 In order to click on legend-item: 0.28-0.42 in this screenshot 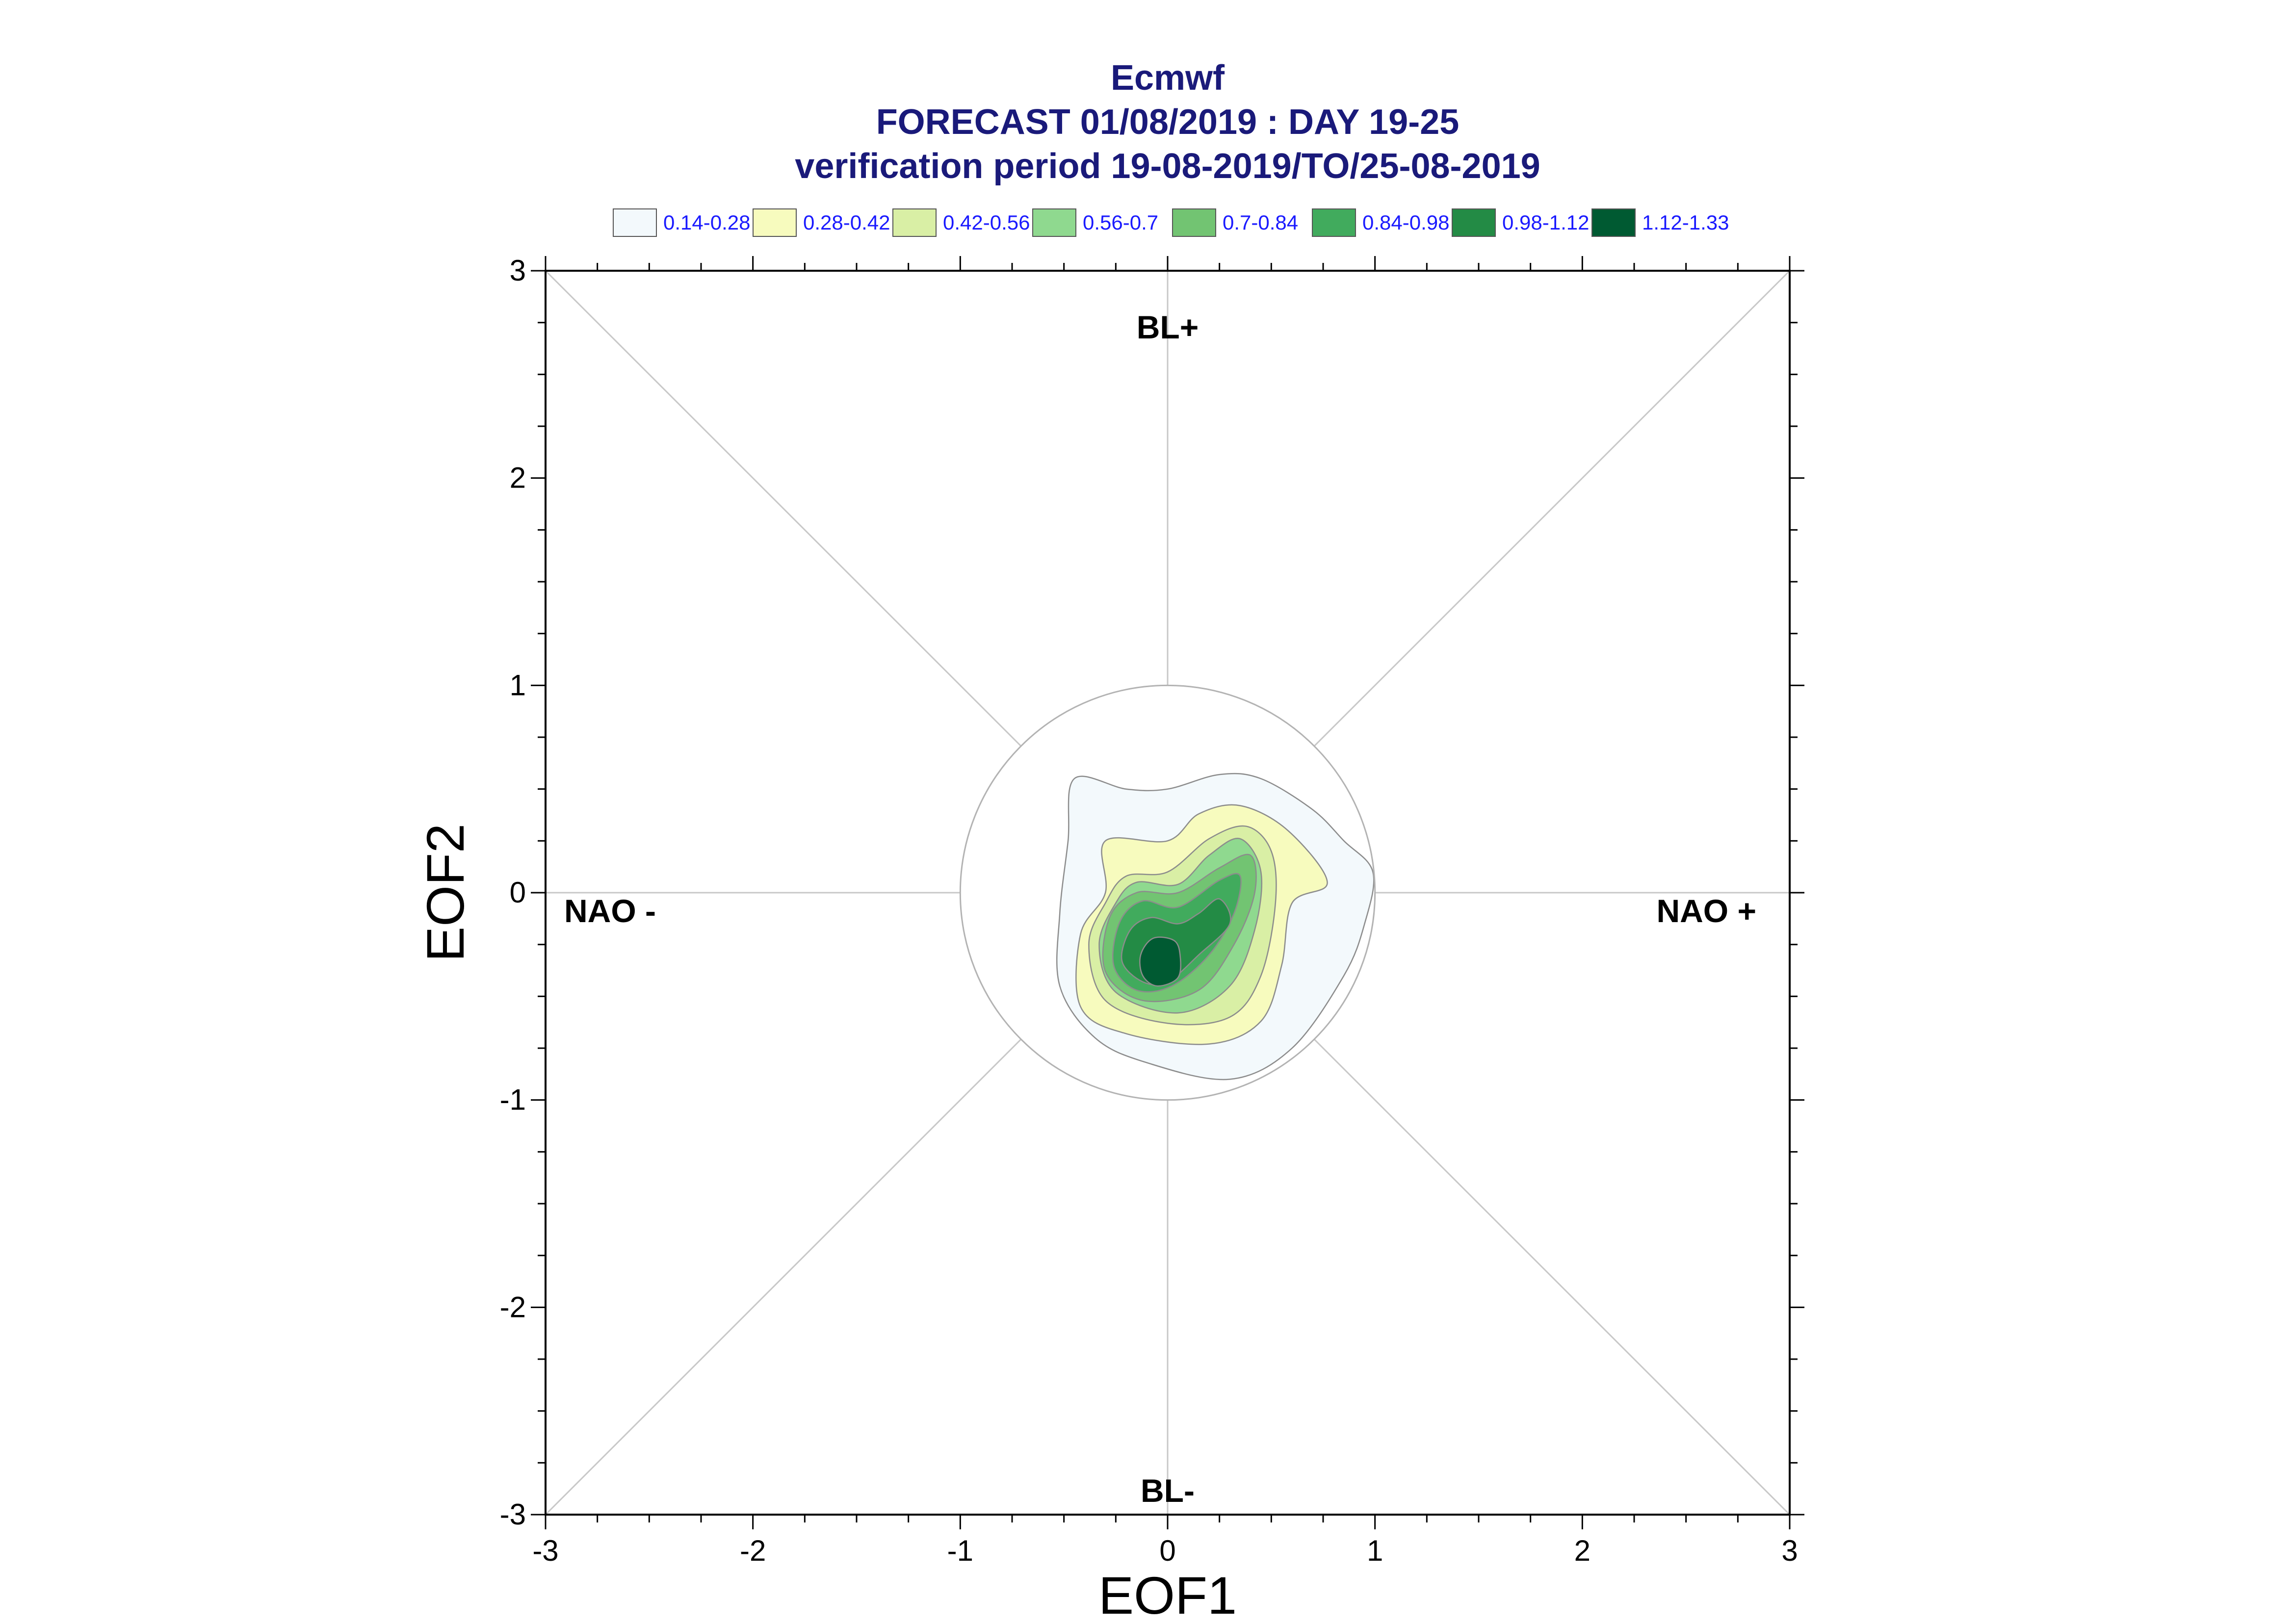, I will do `click(822, 222)`.